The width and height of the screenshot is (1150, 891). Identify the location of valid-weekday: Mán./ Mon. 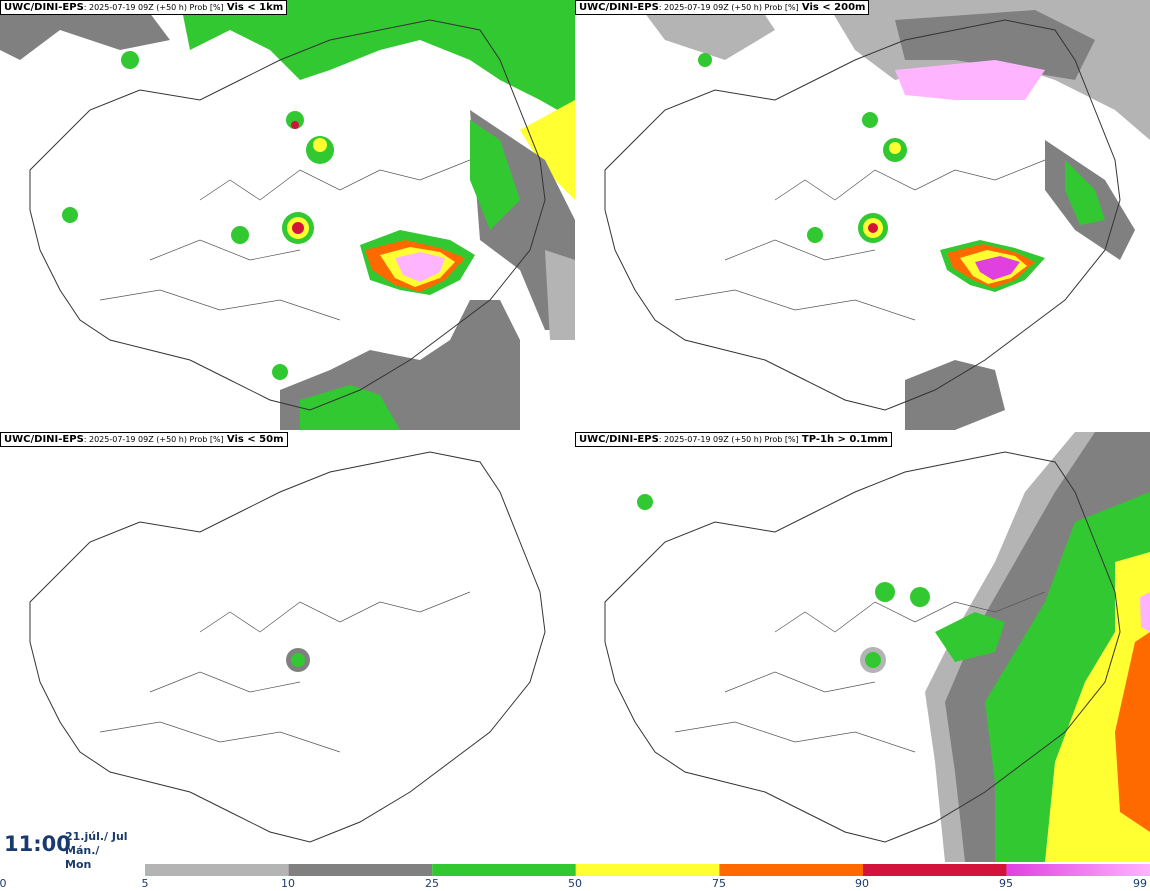
(82, 857).